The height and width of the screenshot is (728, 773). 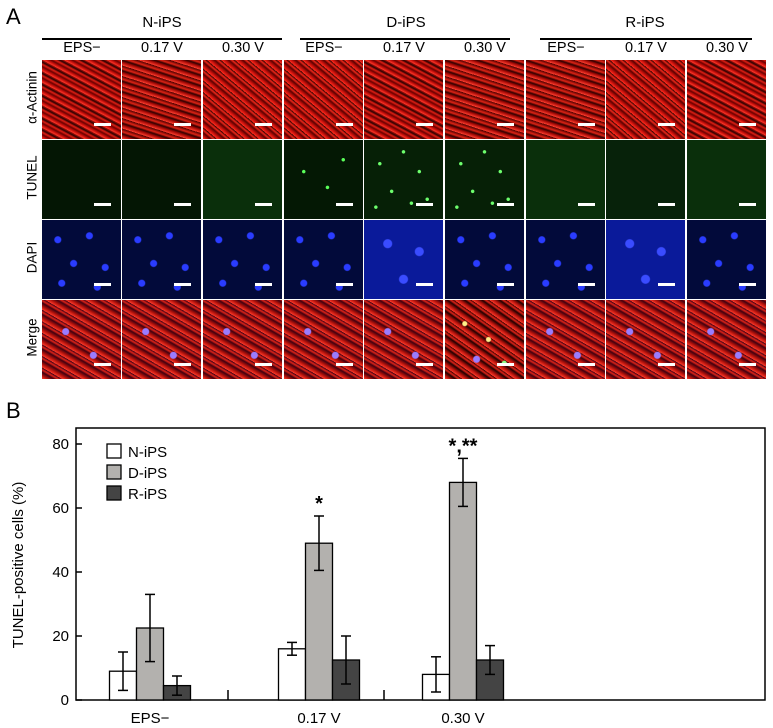 What do you see at coordinates (150, 718) in the screenshot?
I see `x-tick-label: EPS−` at bounding box center [150, 718].